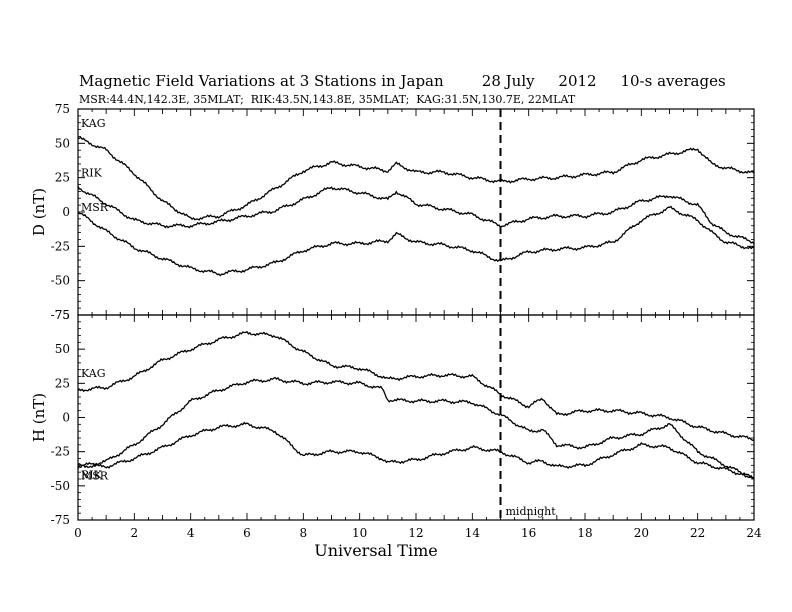 This screenshot has height=612, width=792. Describe the element at coordinates (754, 533) in the screenshot. I see `x-tick-label: 24` at that location.